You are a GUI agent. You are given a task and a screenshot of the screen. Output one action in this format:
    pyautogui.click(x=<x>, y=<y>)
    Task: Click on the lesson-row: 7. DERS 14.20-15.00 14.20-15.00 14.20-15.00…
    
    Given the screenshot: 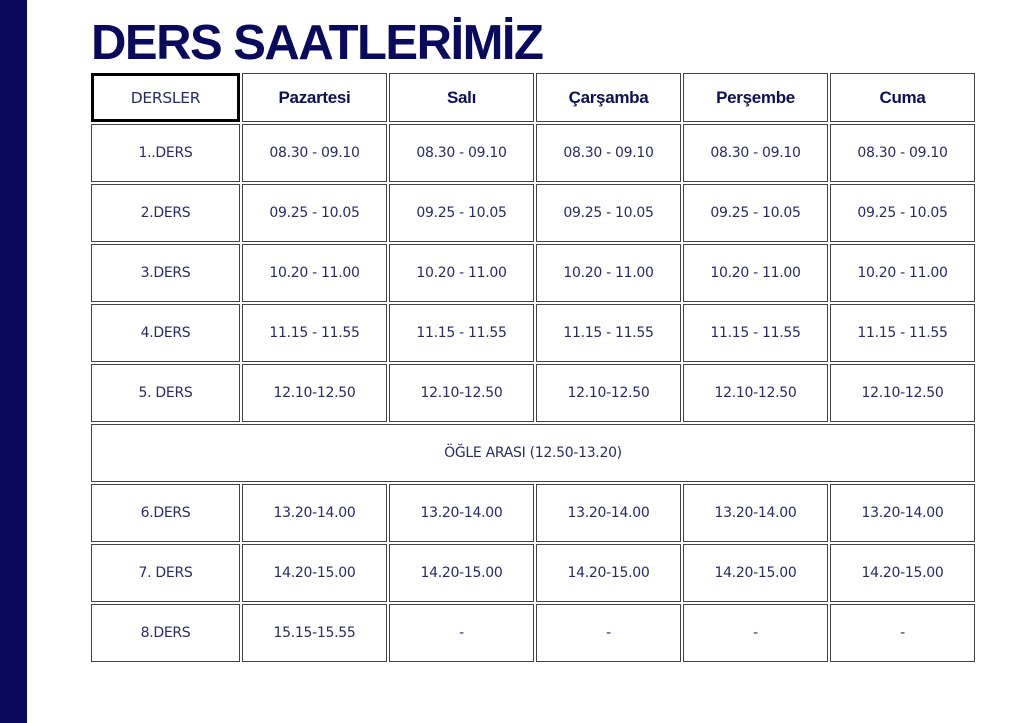 What is the action you would take?
    pyautogui.click(x=533, y=573)
    